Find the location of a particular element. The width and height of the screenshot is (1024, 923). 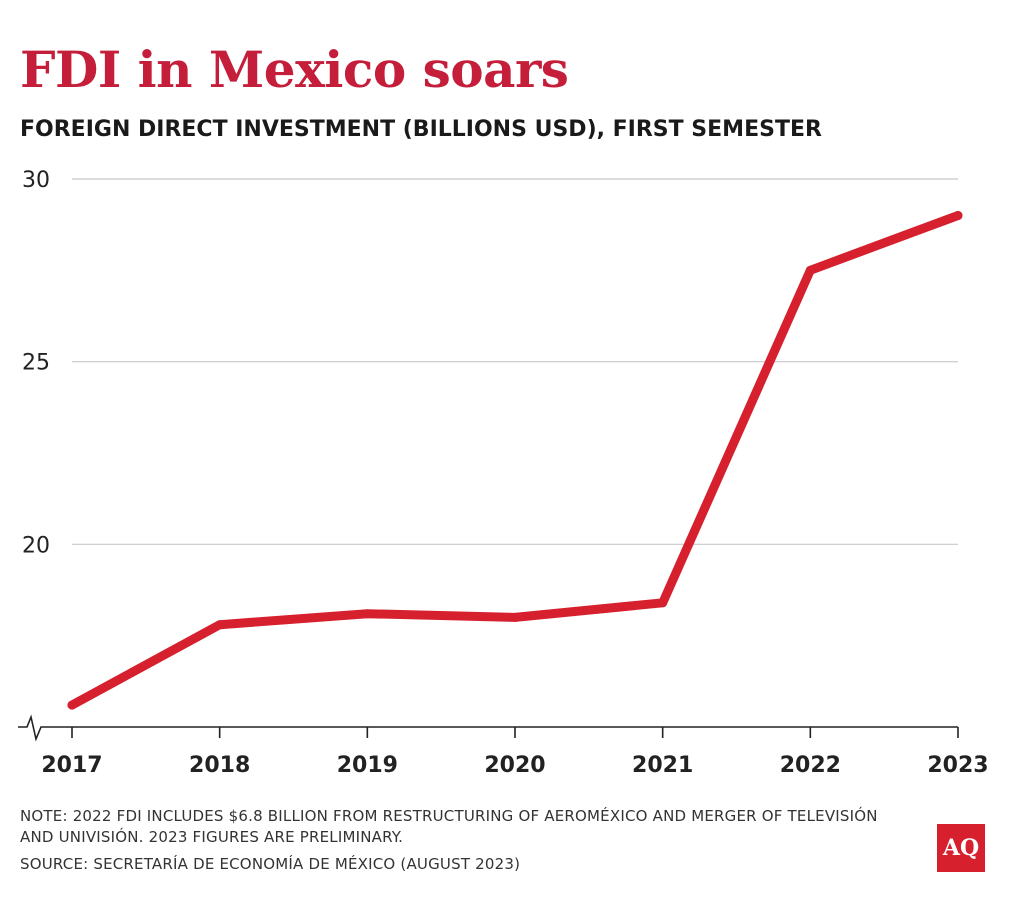

y-tick-label: 30 is located at coordinates (36, 180).